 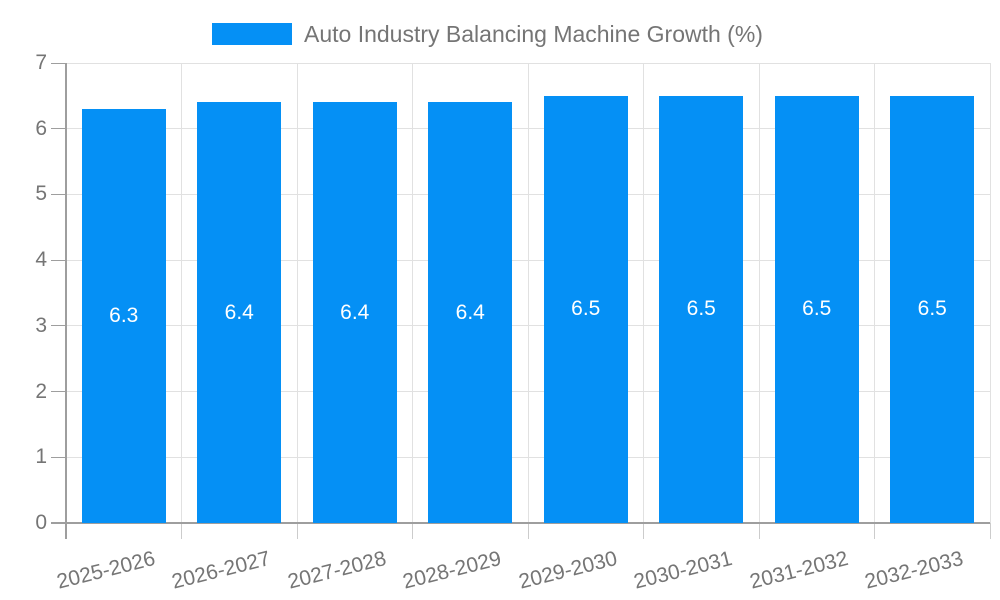 I want to click on y-axis-line, so click(x=66, y=301).